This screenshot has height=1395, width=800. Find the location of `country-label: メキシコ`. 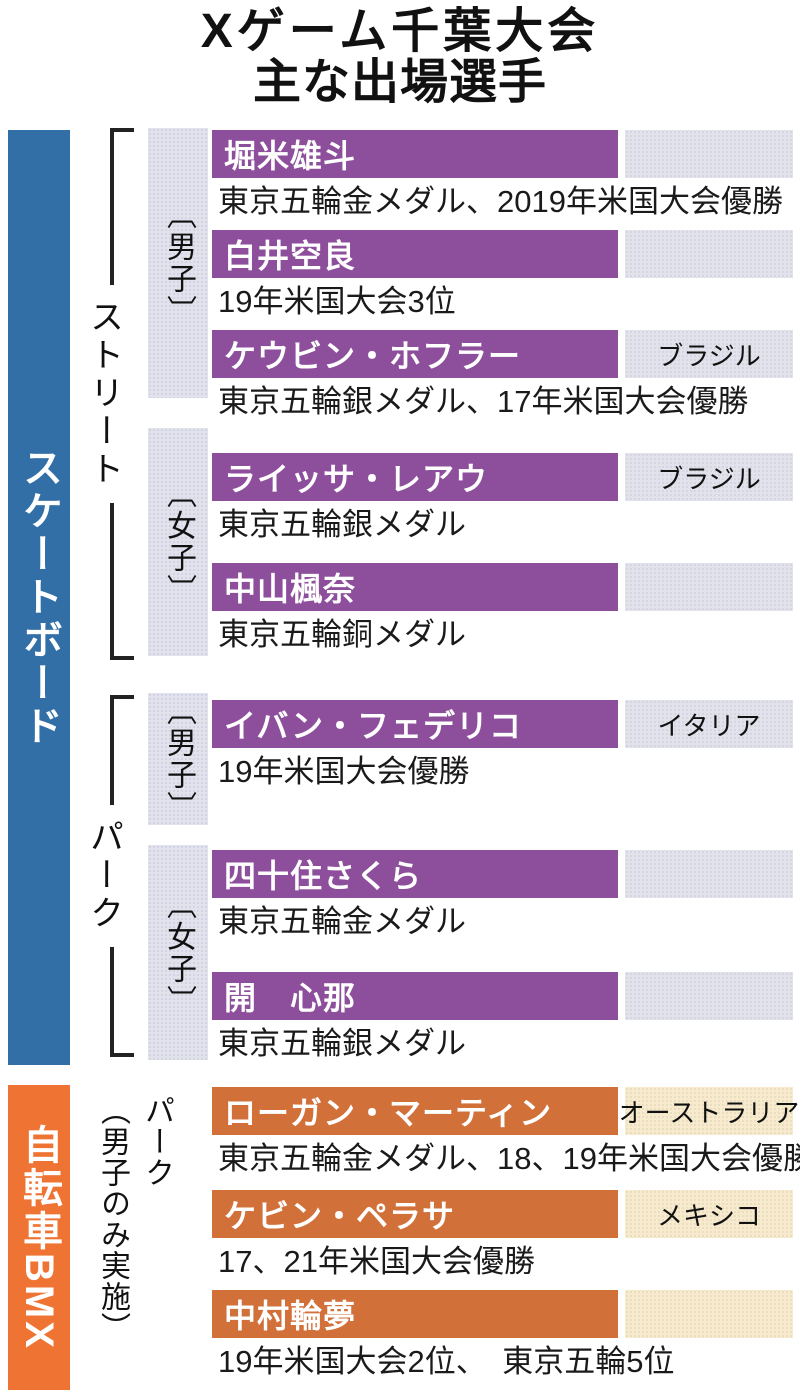

country-label: メキシコ is located at coordinates (708, 1215).